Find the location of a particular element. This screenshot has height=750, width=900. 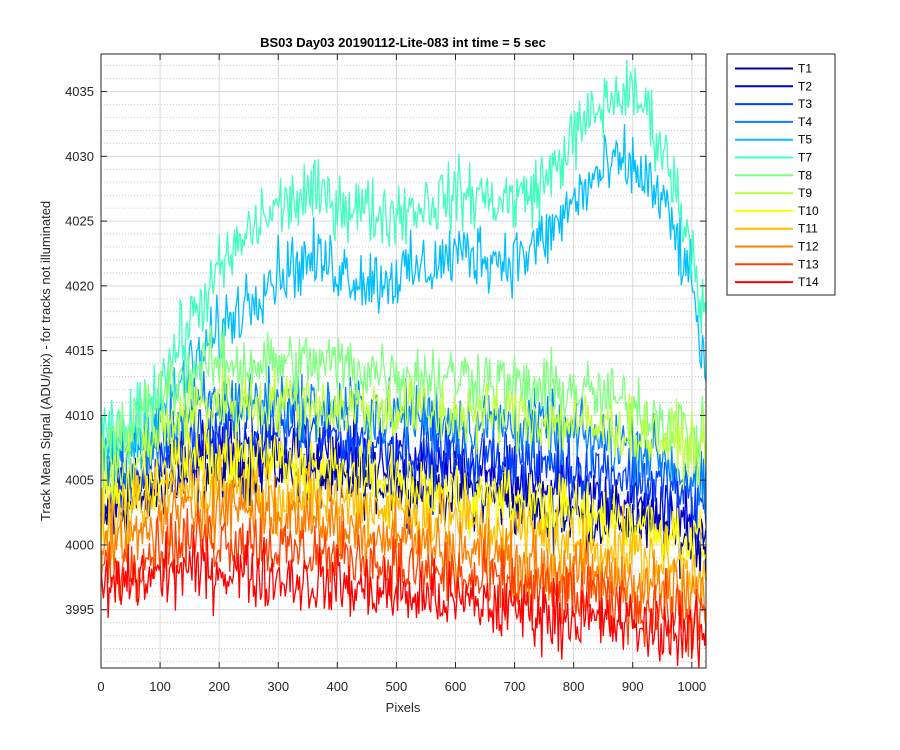

legend-item-t11: T11 is located at coordinates (776, 229).